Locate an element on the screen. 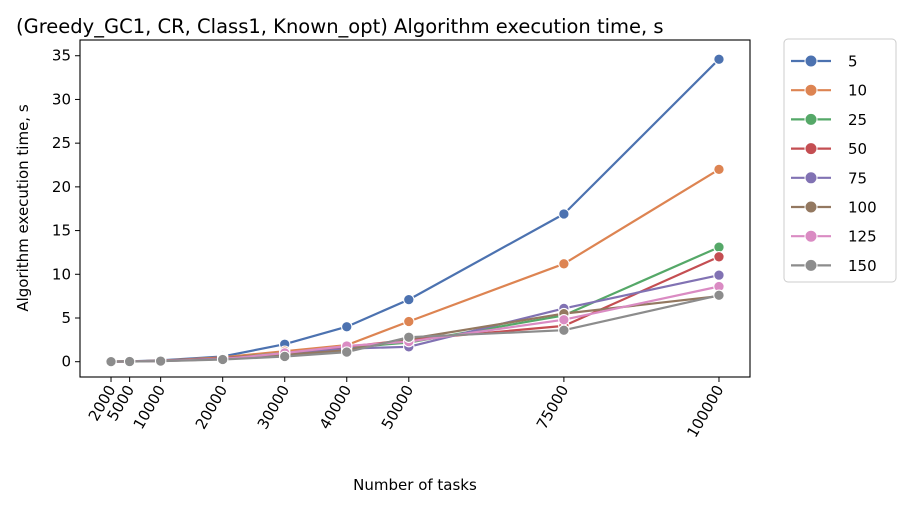  y-axis-label: Algorithm execution time, s is located at coordinates (23, 208).